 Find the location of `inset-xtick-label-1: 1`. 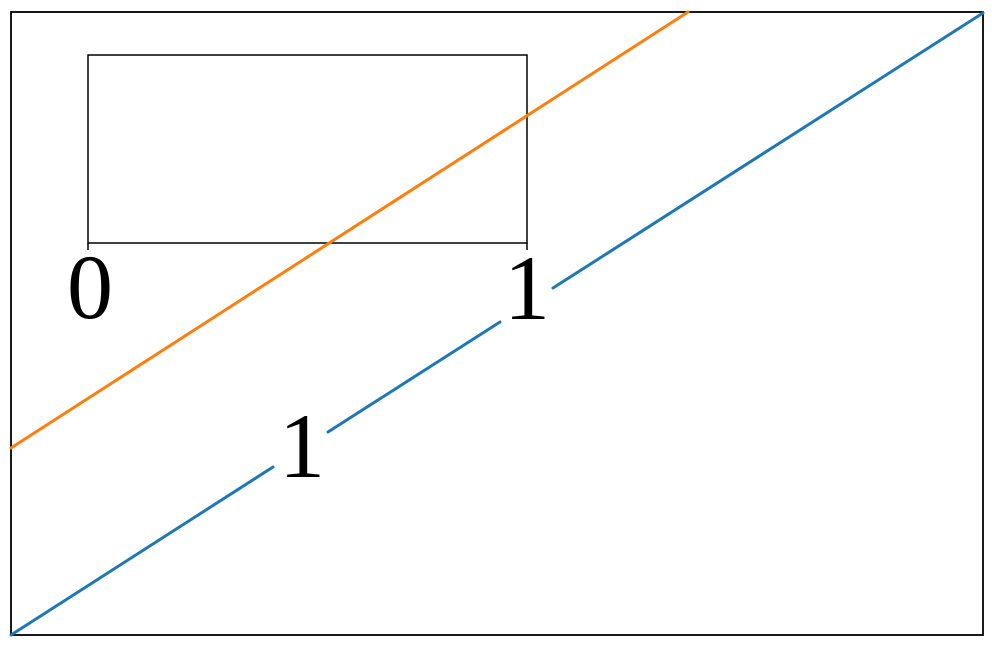

inset-xtick-label-1: 1 is located at coordinates (527, 288).